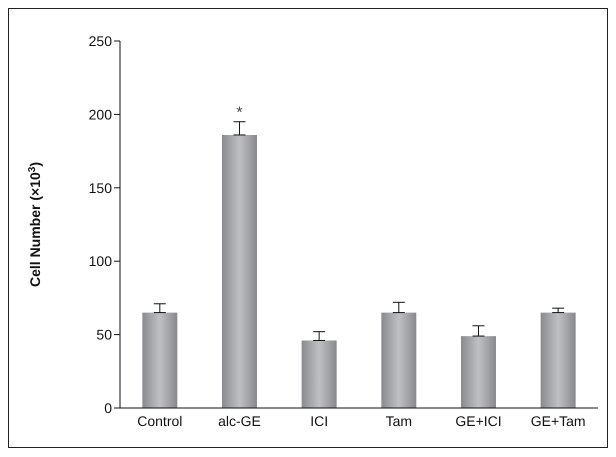  I want to click on x-tick-label: Control, so click(159, 420).